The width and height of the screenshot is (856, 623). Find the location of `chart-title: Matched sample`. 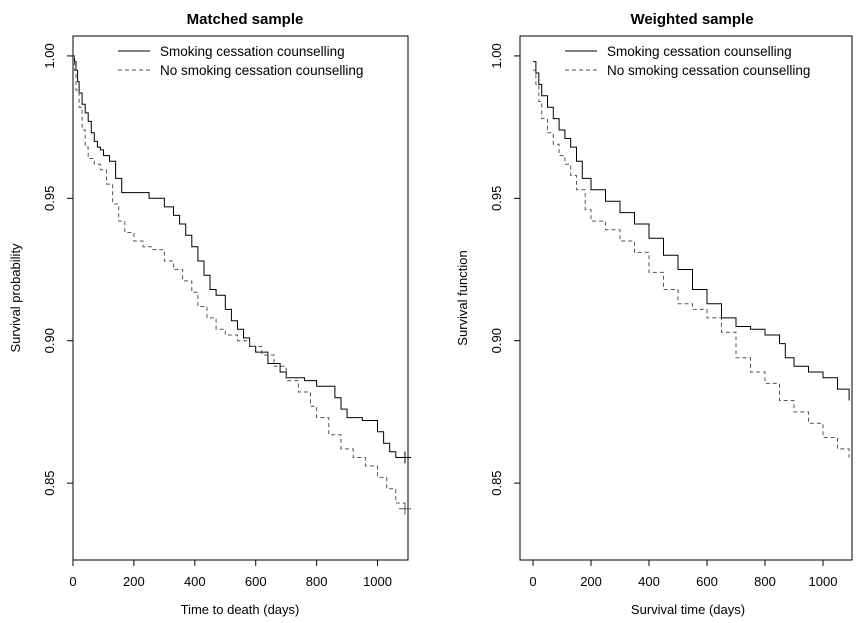

chart-title: Matched sample is located at coordinates (245, 19).